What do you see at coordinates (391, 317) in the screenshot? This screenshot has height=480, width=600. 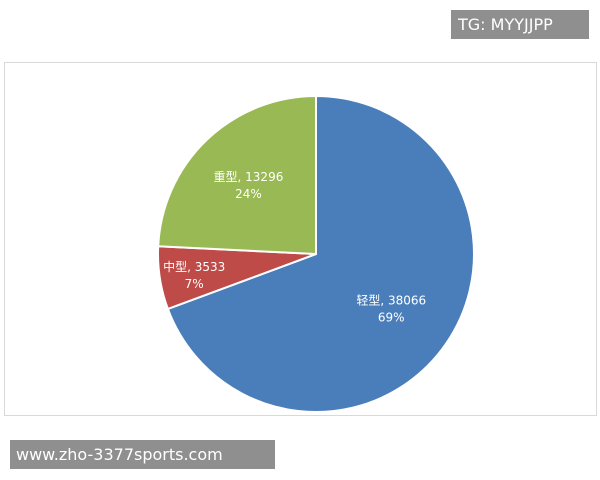 I see `slice-percent-0: 69%` at bounding box center [391, 317].